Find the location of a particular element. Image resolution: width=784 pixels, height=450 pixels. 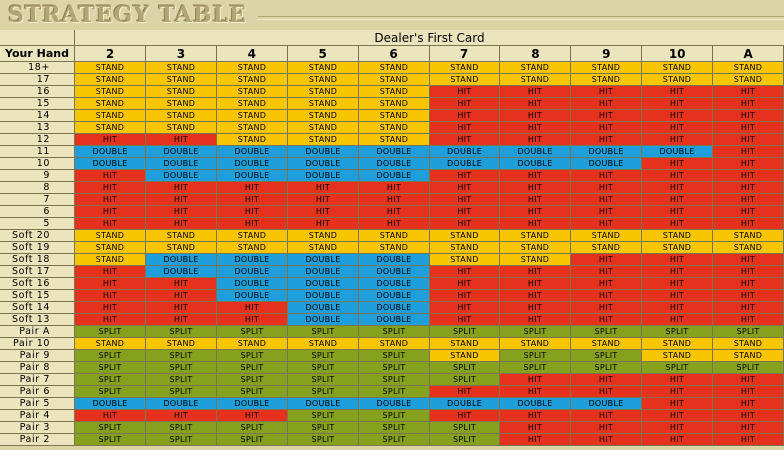

column-header: 2 is located at coordinates (110, 53).